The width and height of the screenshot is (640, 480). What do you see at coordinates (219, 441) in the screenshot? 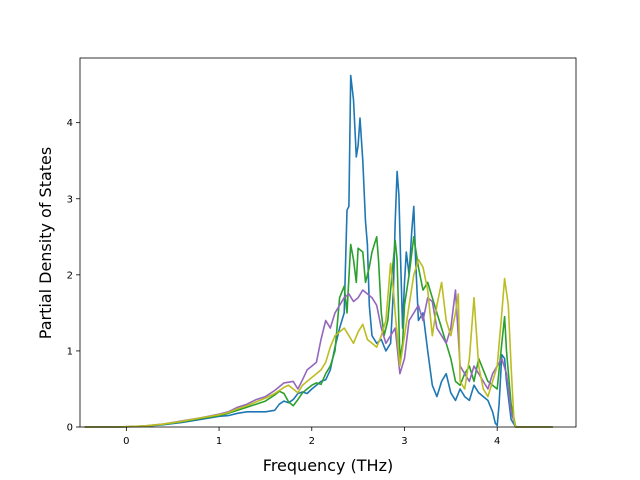
I see `x-tick-label: 1` at bounding box center [219, 441].